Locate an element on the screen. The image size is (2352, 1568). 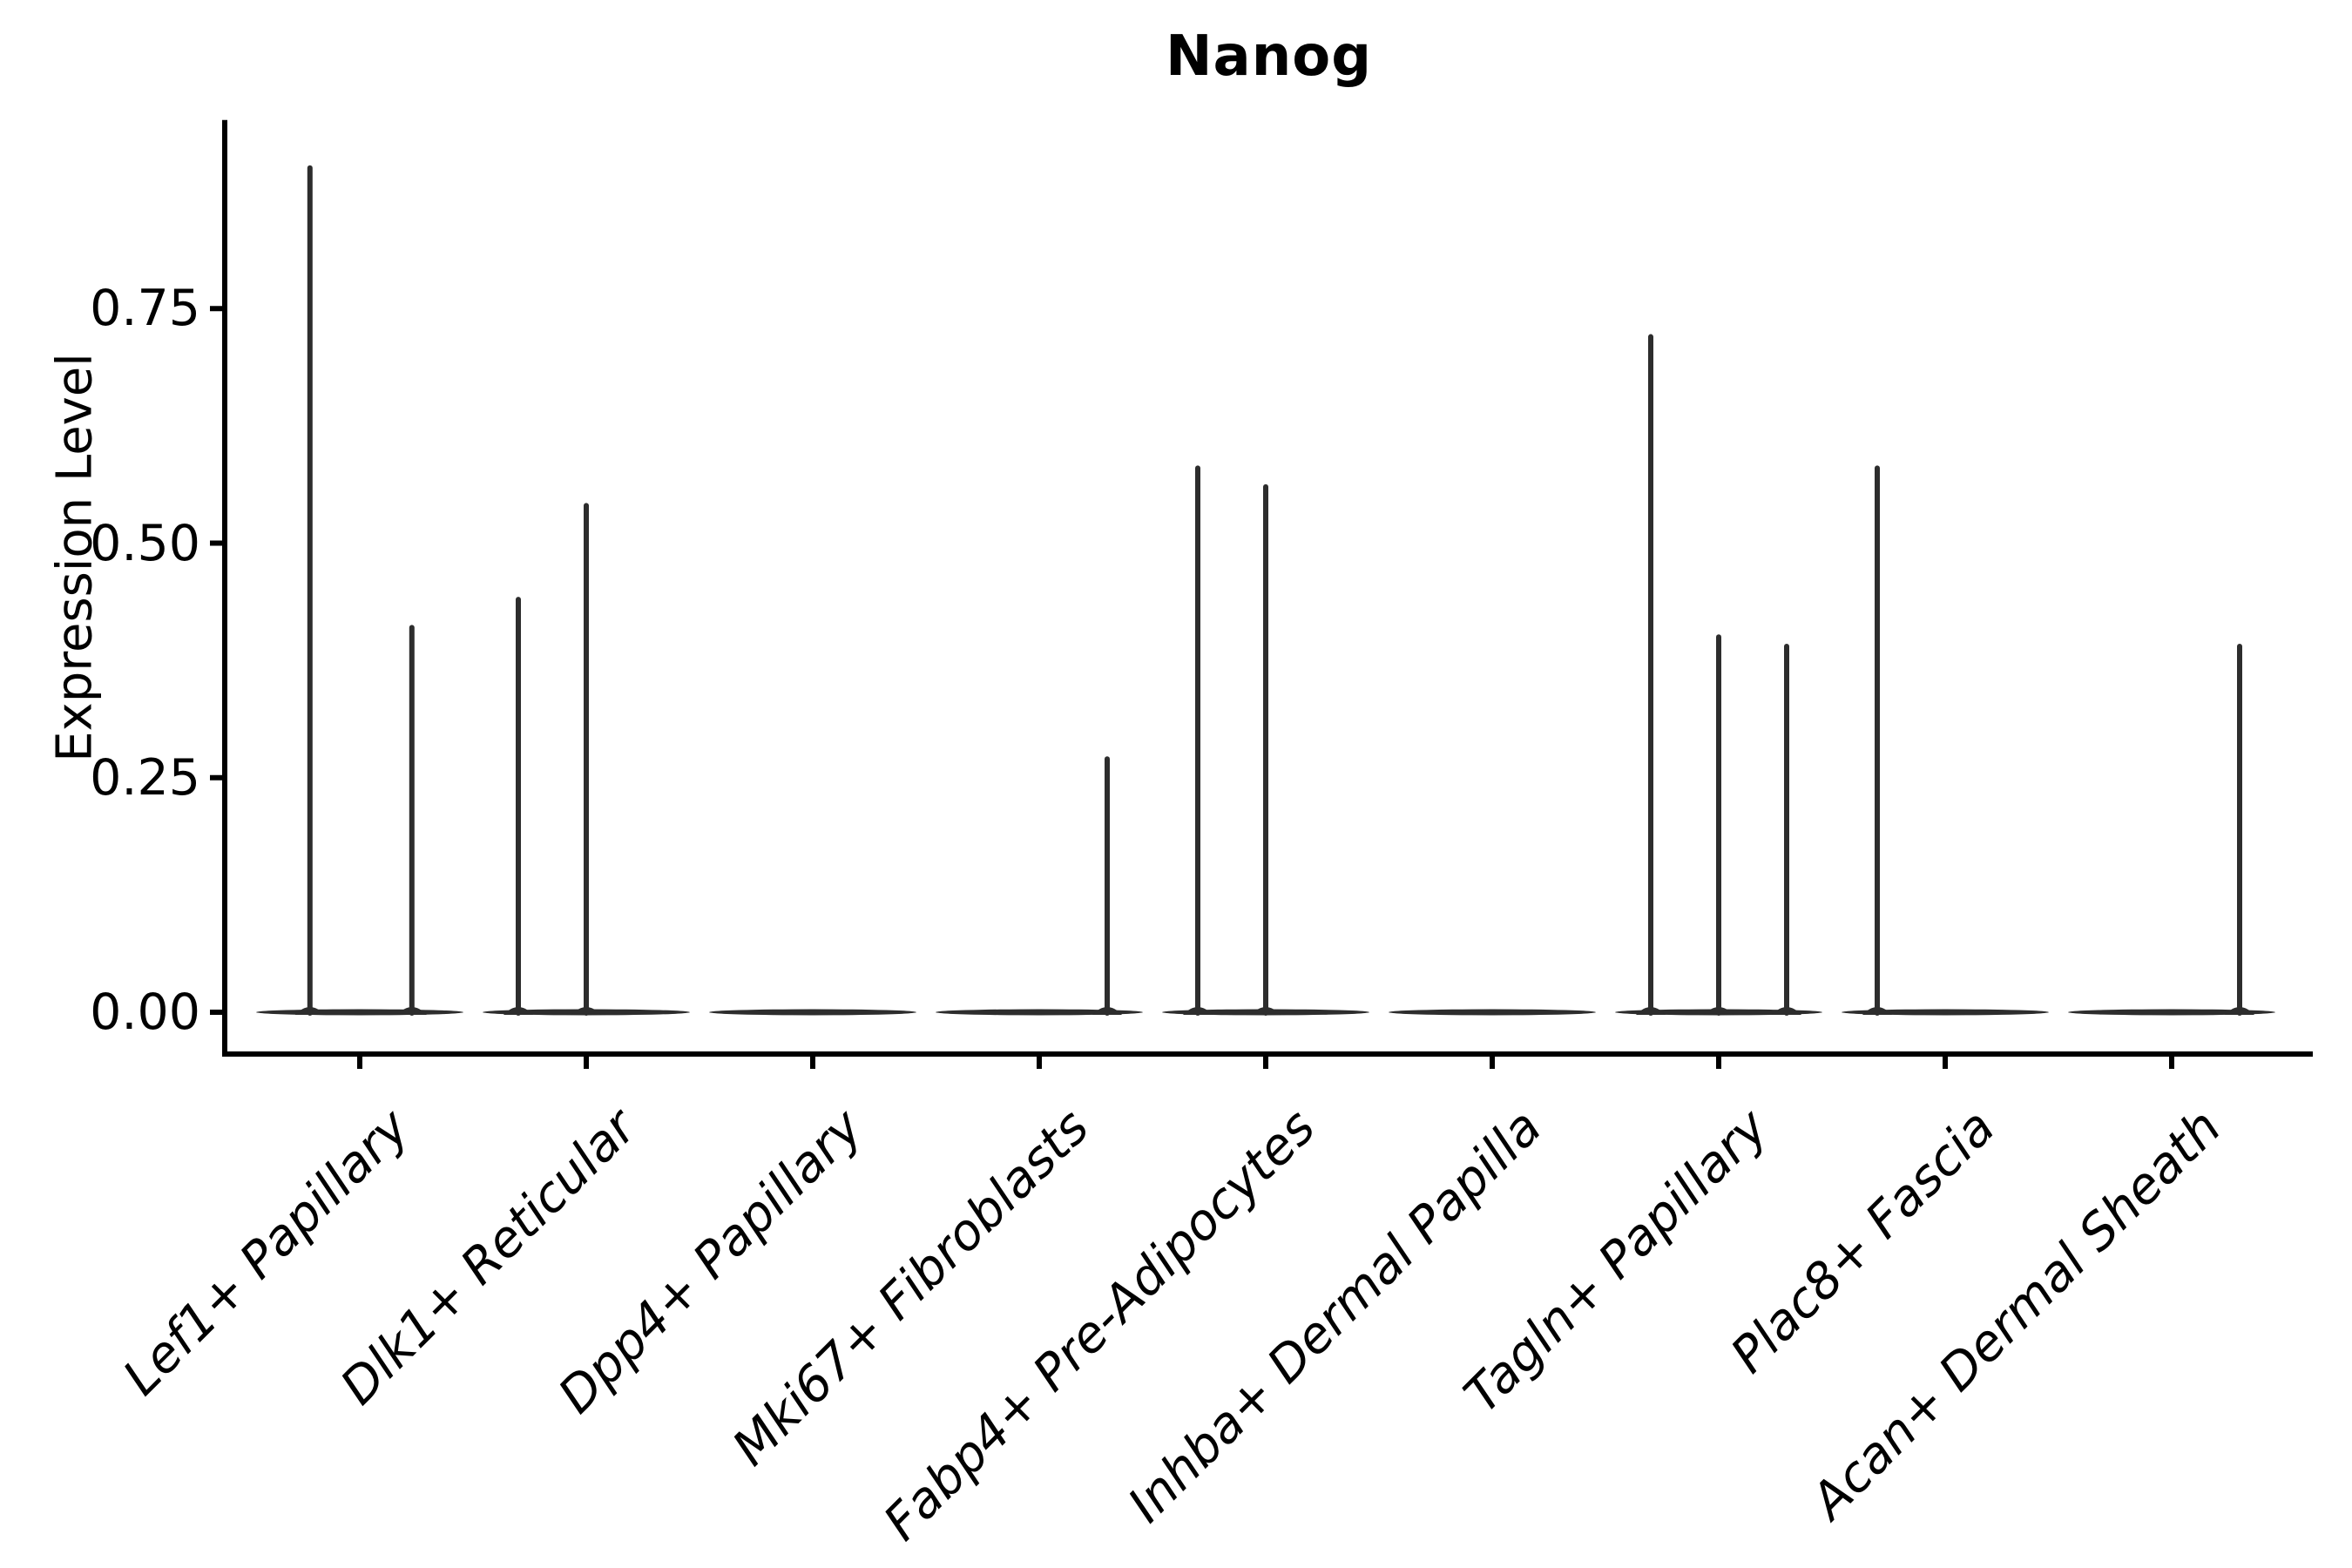
chart-title: Nanog is located at coordinates (1269, 56).